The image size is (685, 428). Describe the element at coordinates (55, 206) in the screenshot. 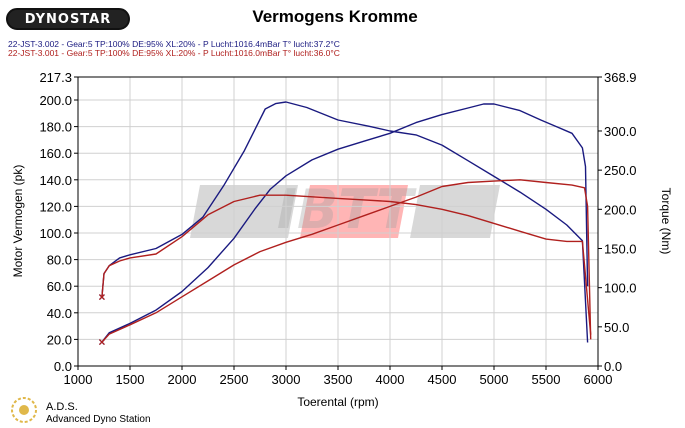

I see `y-tick-label: 120.0` at that location.